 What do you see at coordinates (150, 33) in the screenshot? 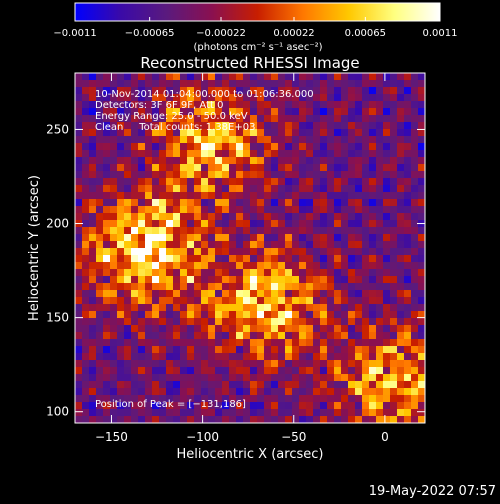
I see `colorbar-tick-label: −0.00065` at bounding box center [150, 33].